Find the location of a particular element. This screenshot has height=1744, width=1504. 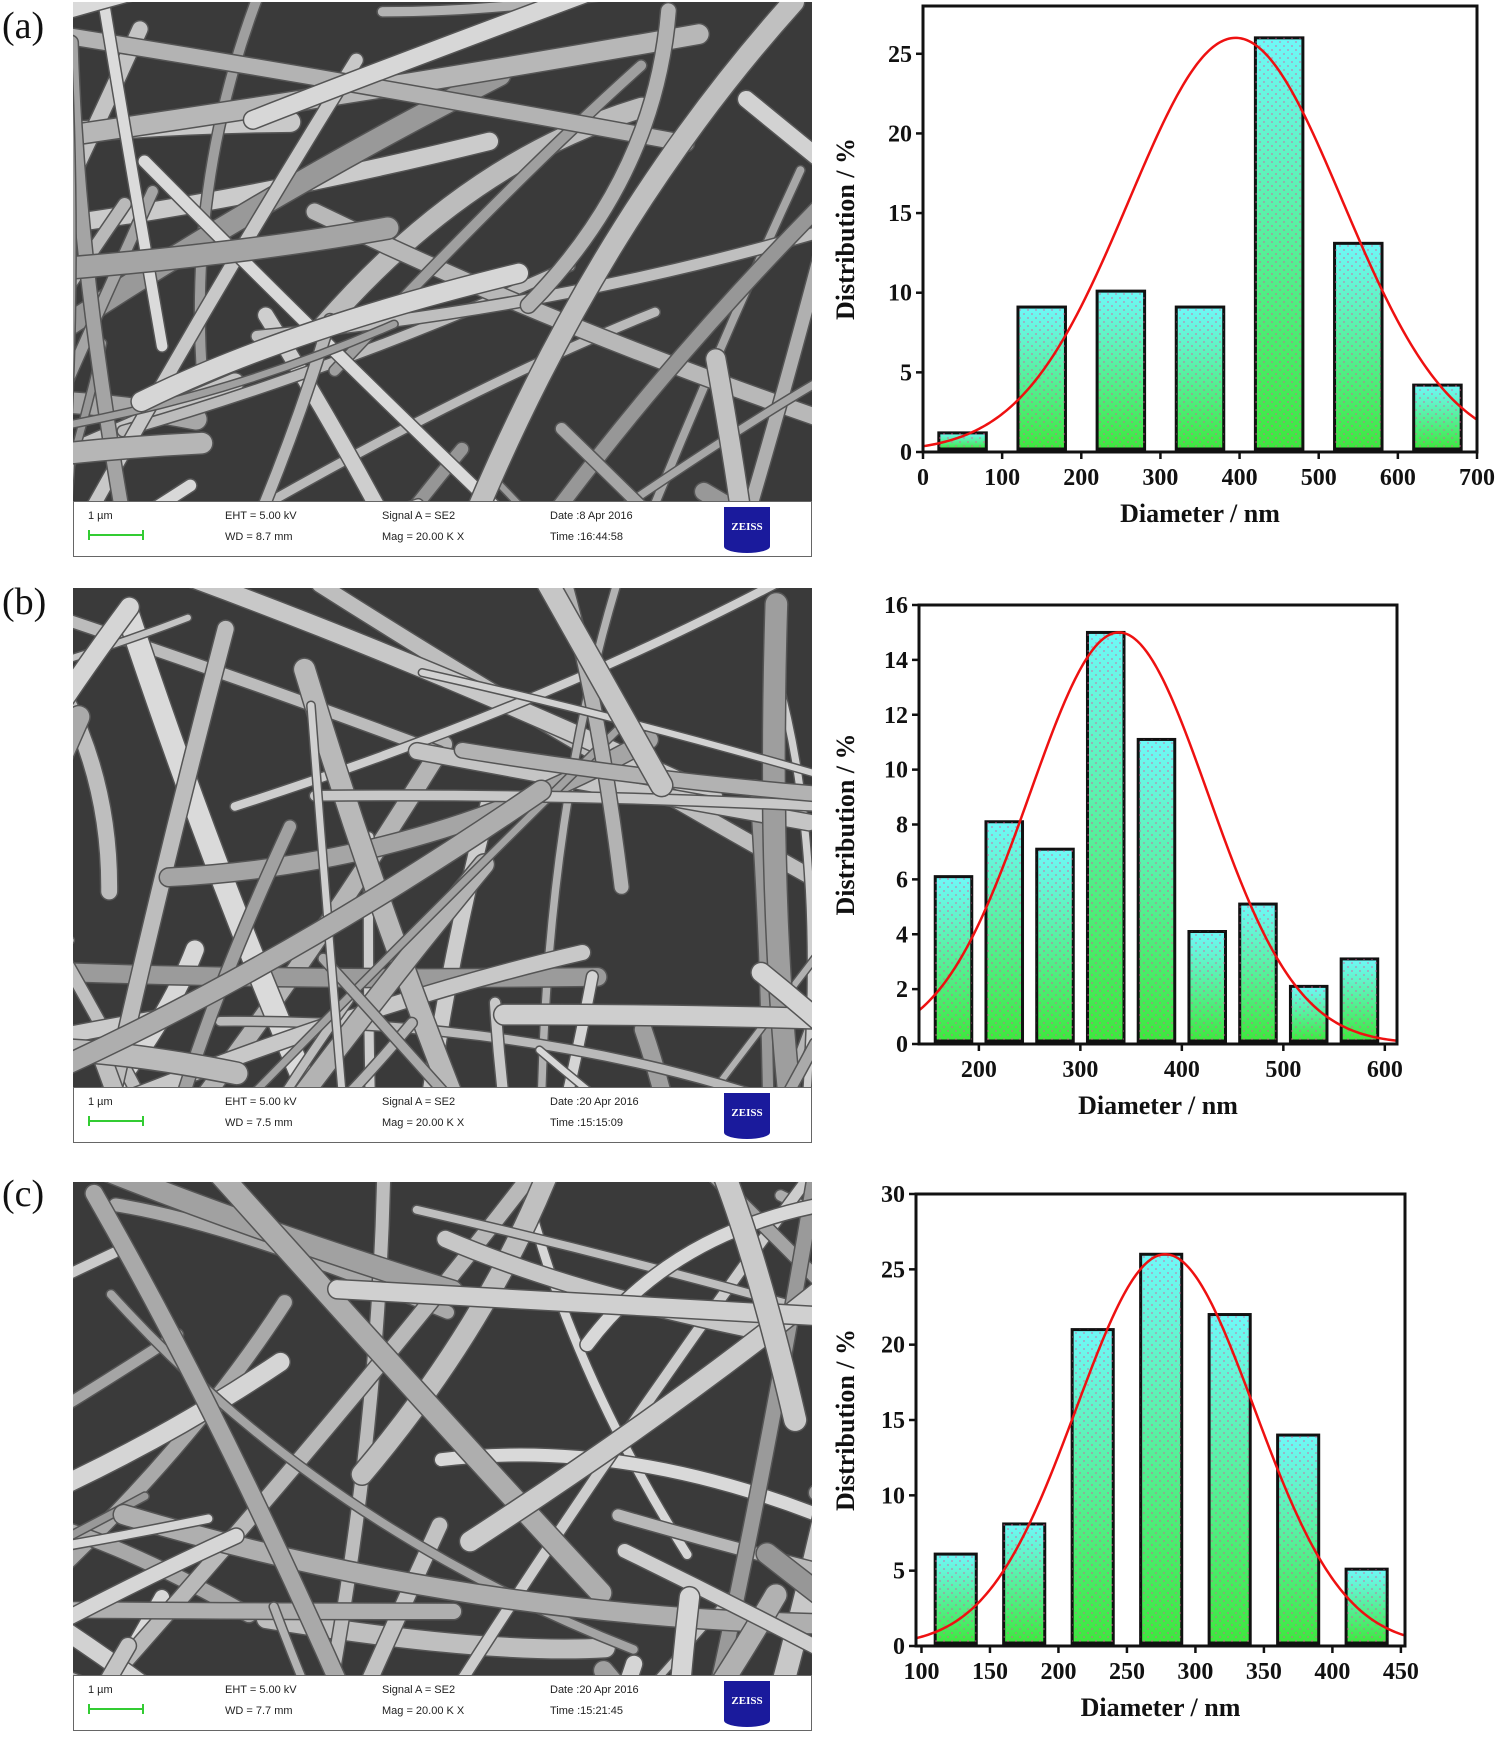

sem-image-a is located at coordinates (442, 251).